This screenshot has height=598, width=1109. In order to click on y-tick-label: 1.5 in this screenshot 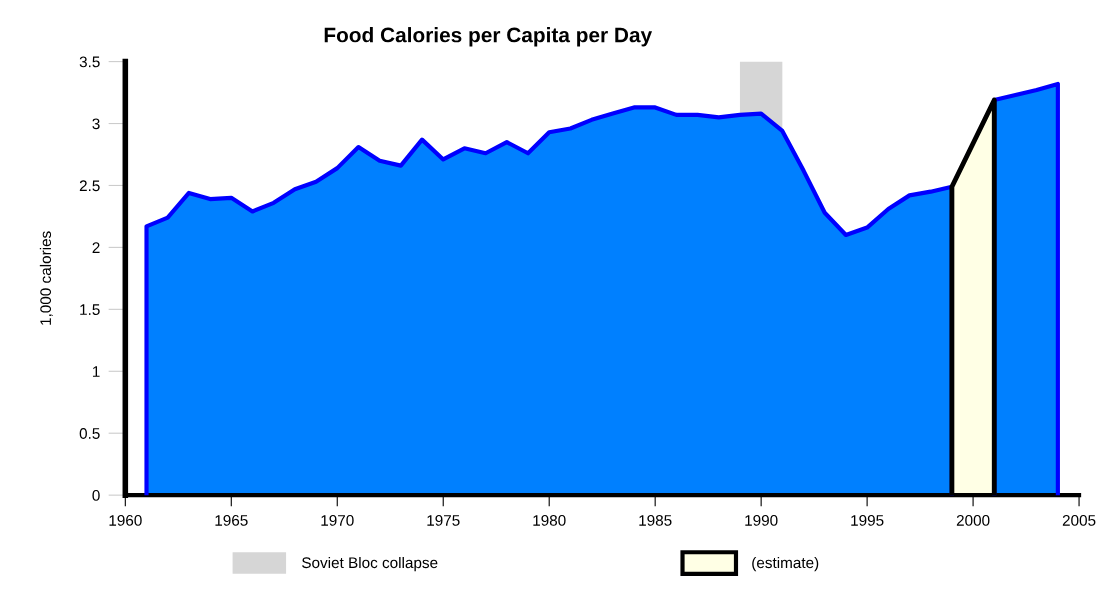, I will do `click(90, 310)`.